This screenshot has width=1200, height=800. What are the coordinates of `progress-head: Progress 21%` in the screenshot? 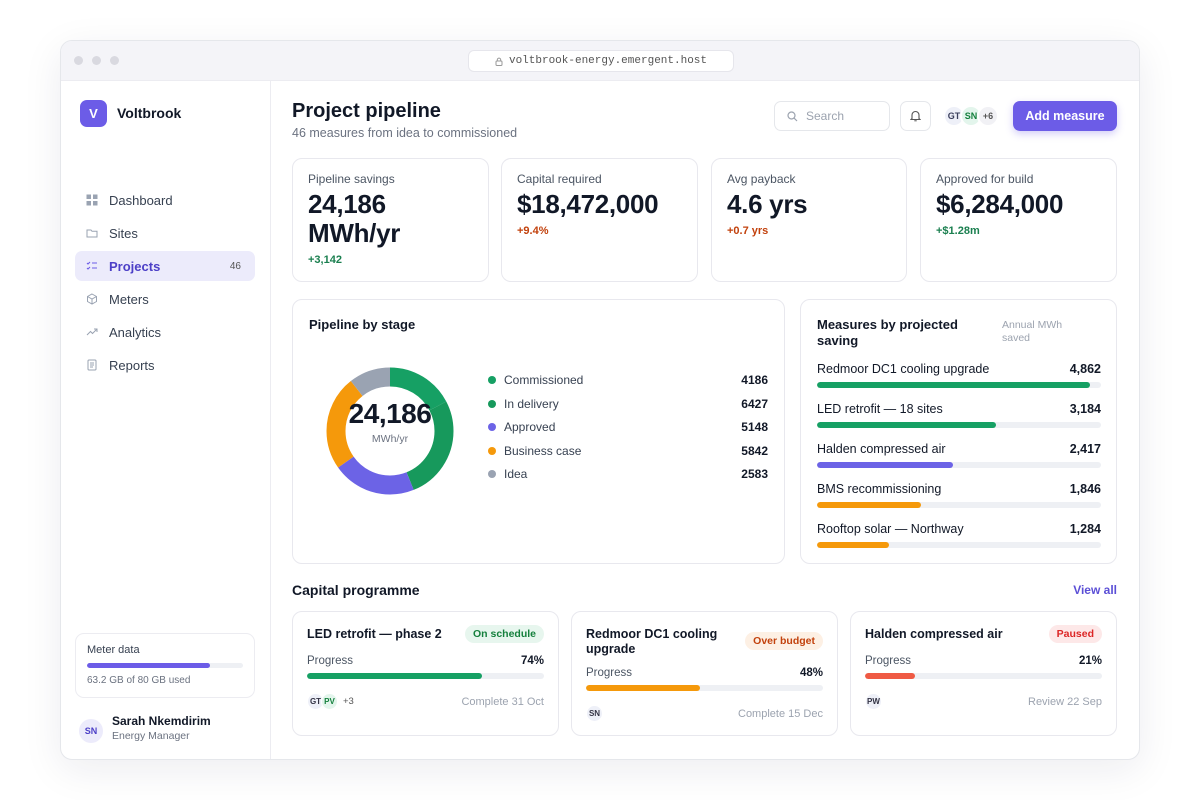 It's located at (983, 661).